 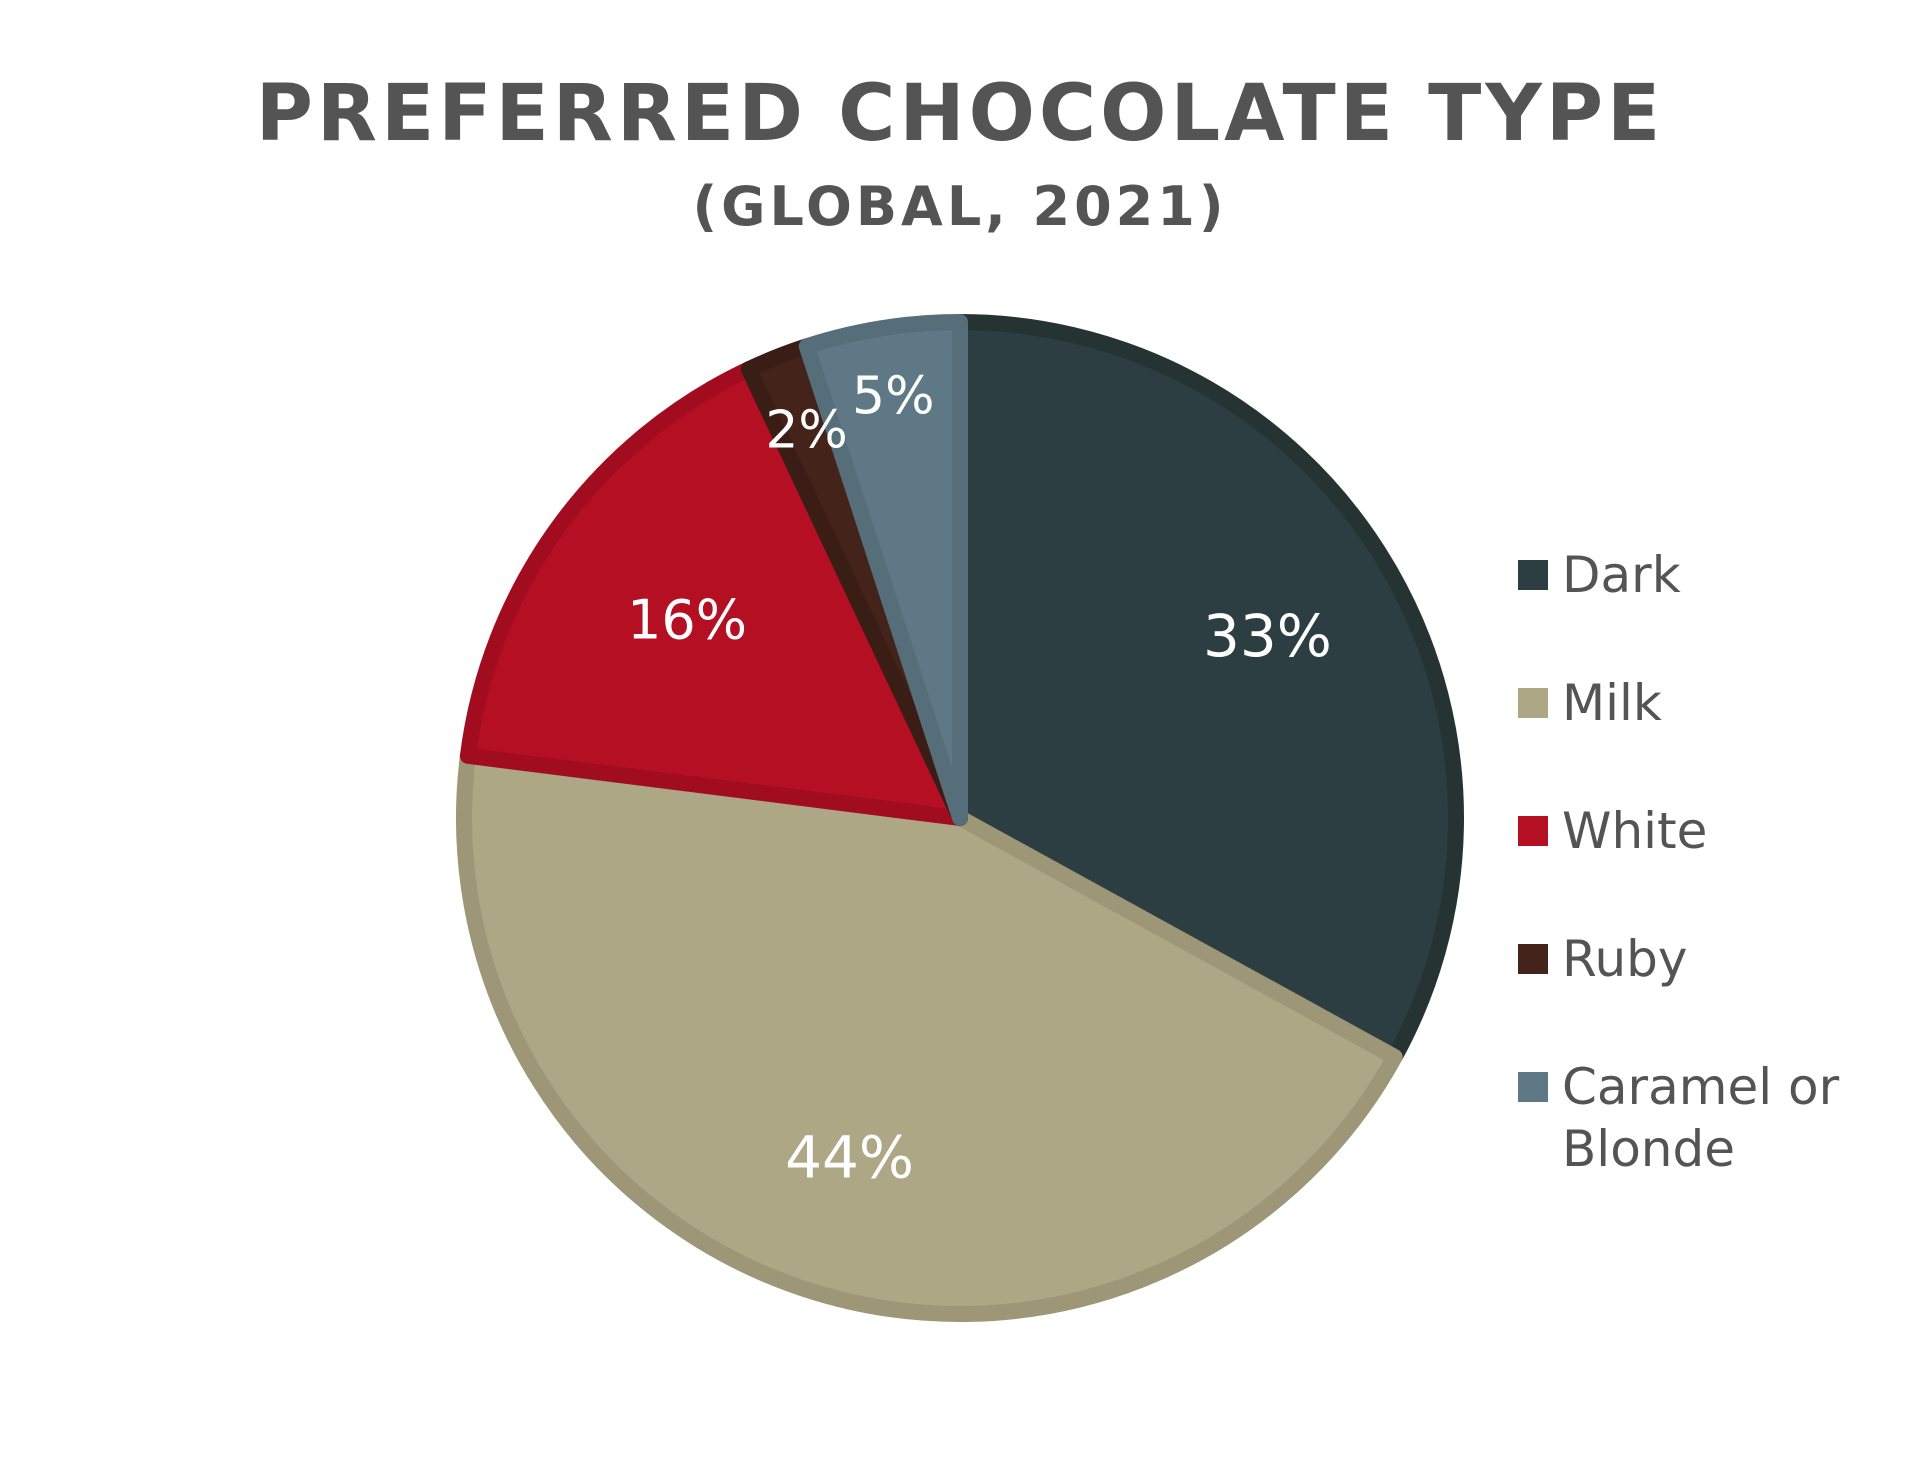 What do you see at coordinates (1533, 959) in the screenshot?
I see `legend-swatch-ruby` at bounding box center [1533, 959].